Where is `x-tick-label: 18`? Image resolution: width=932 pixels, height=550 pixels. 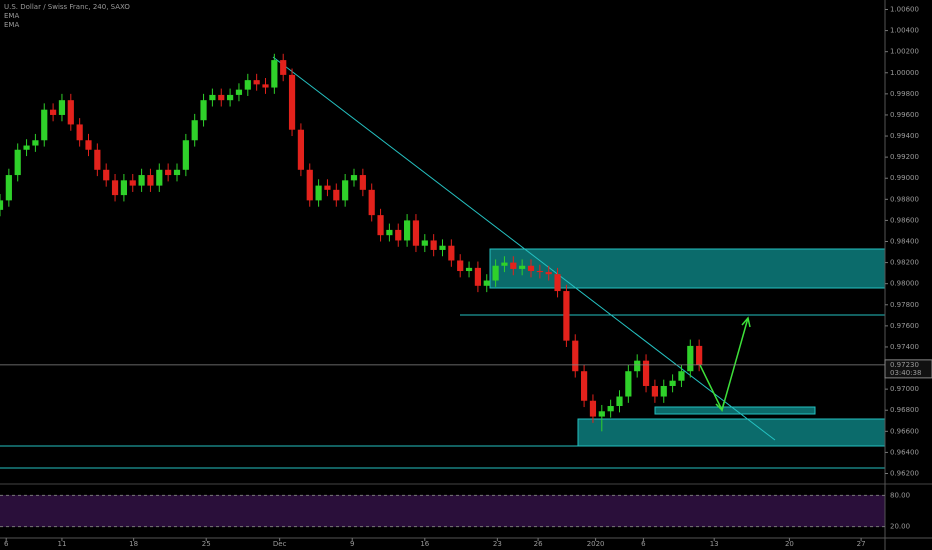 x-tick-label: 18 is located at coordinates (133, 544).